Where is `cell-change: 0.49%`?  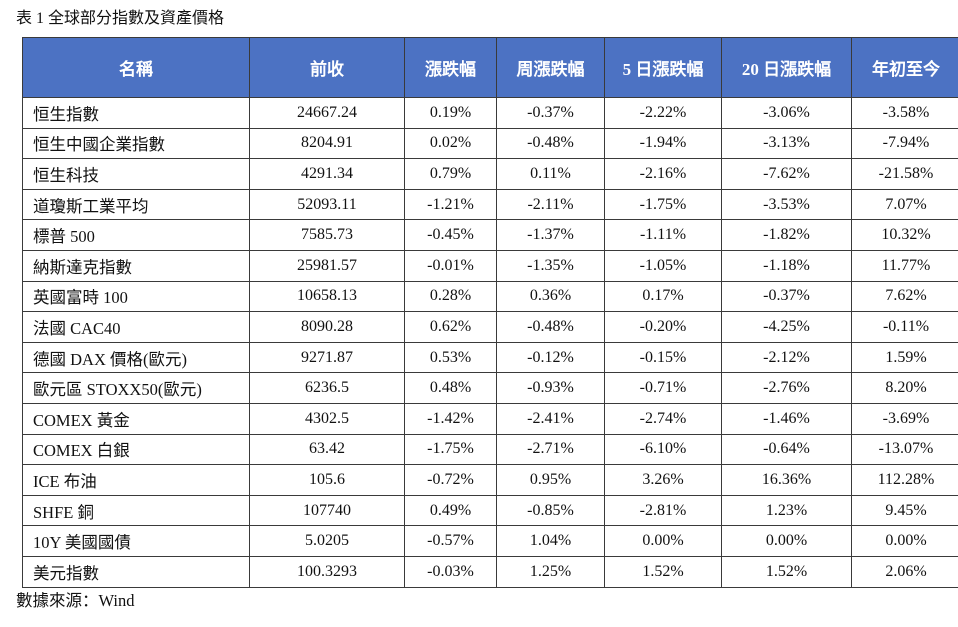
cell-change: 0.49% is located at coordinates (450, 510).